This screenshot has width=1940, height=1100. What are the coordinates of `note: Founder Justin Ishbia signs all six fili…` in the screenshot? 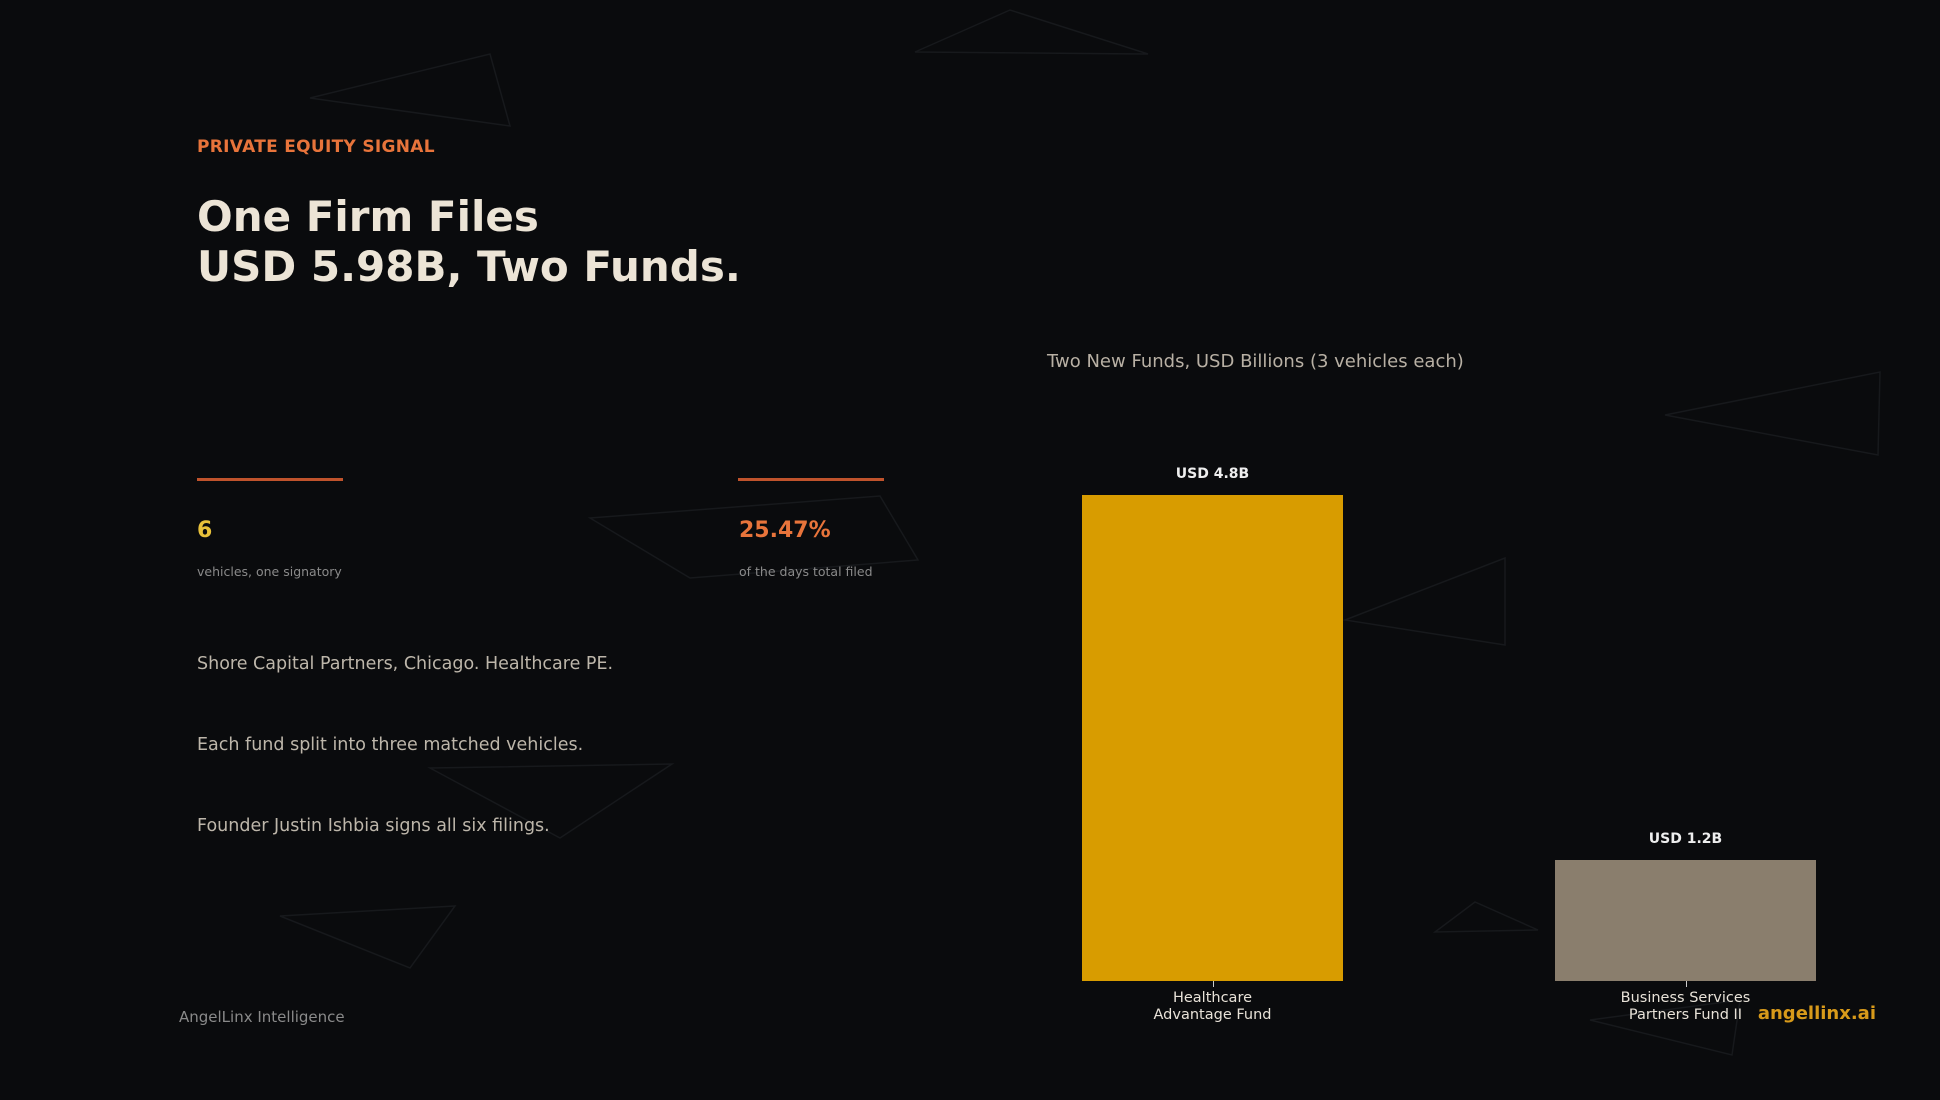 It's located at (373, 826).